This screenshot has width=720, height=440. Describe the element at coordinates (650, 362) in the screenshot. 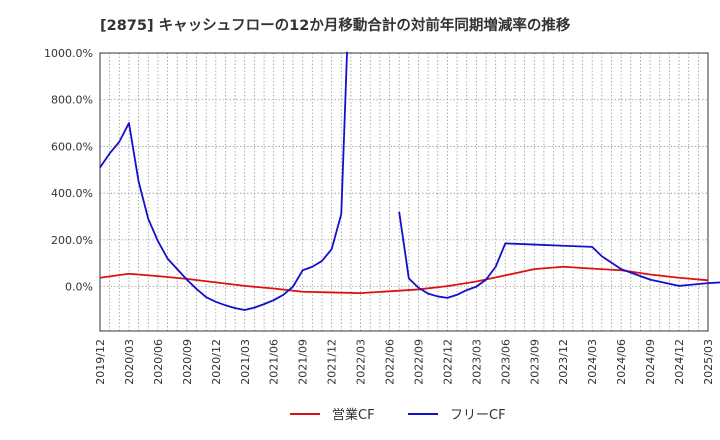

I see `x-tick-label: 2024/09` at that location.